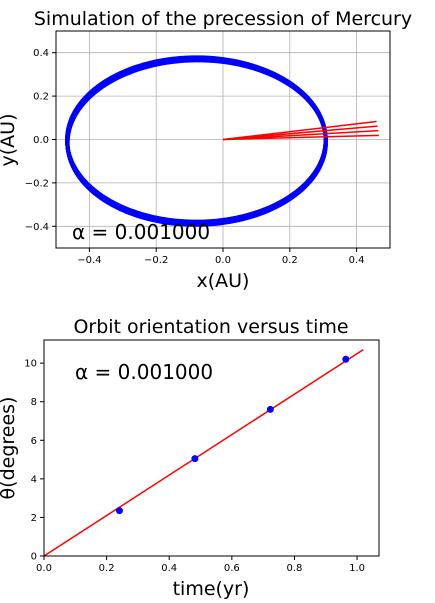  I want to click on x-tick-label: 0.8, so click(295, 568).